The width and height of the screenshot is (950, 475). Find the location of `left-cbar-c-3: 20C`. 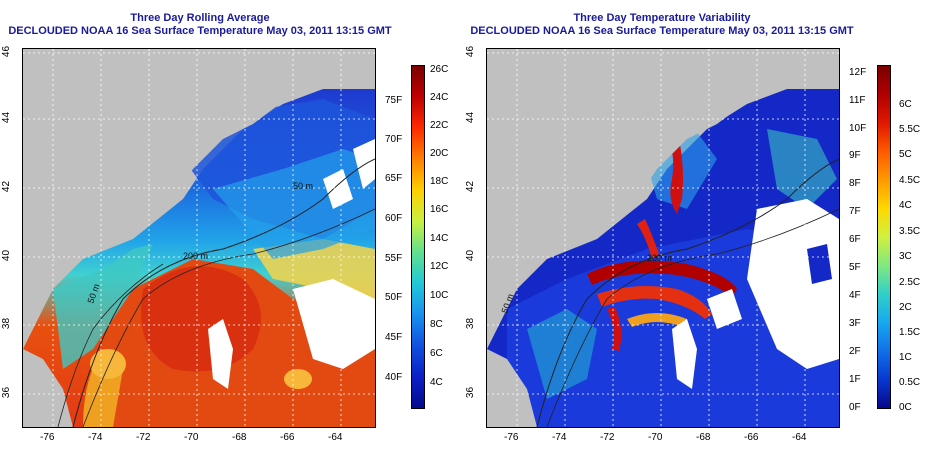

left-cbar-c-3: 20C is located at coordinates (439, 153).